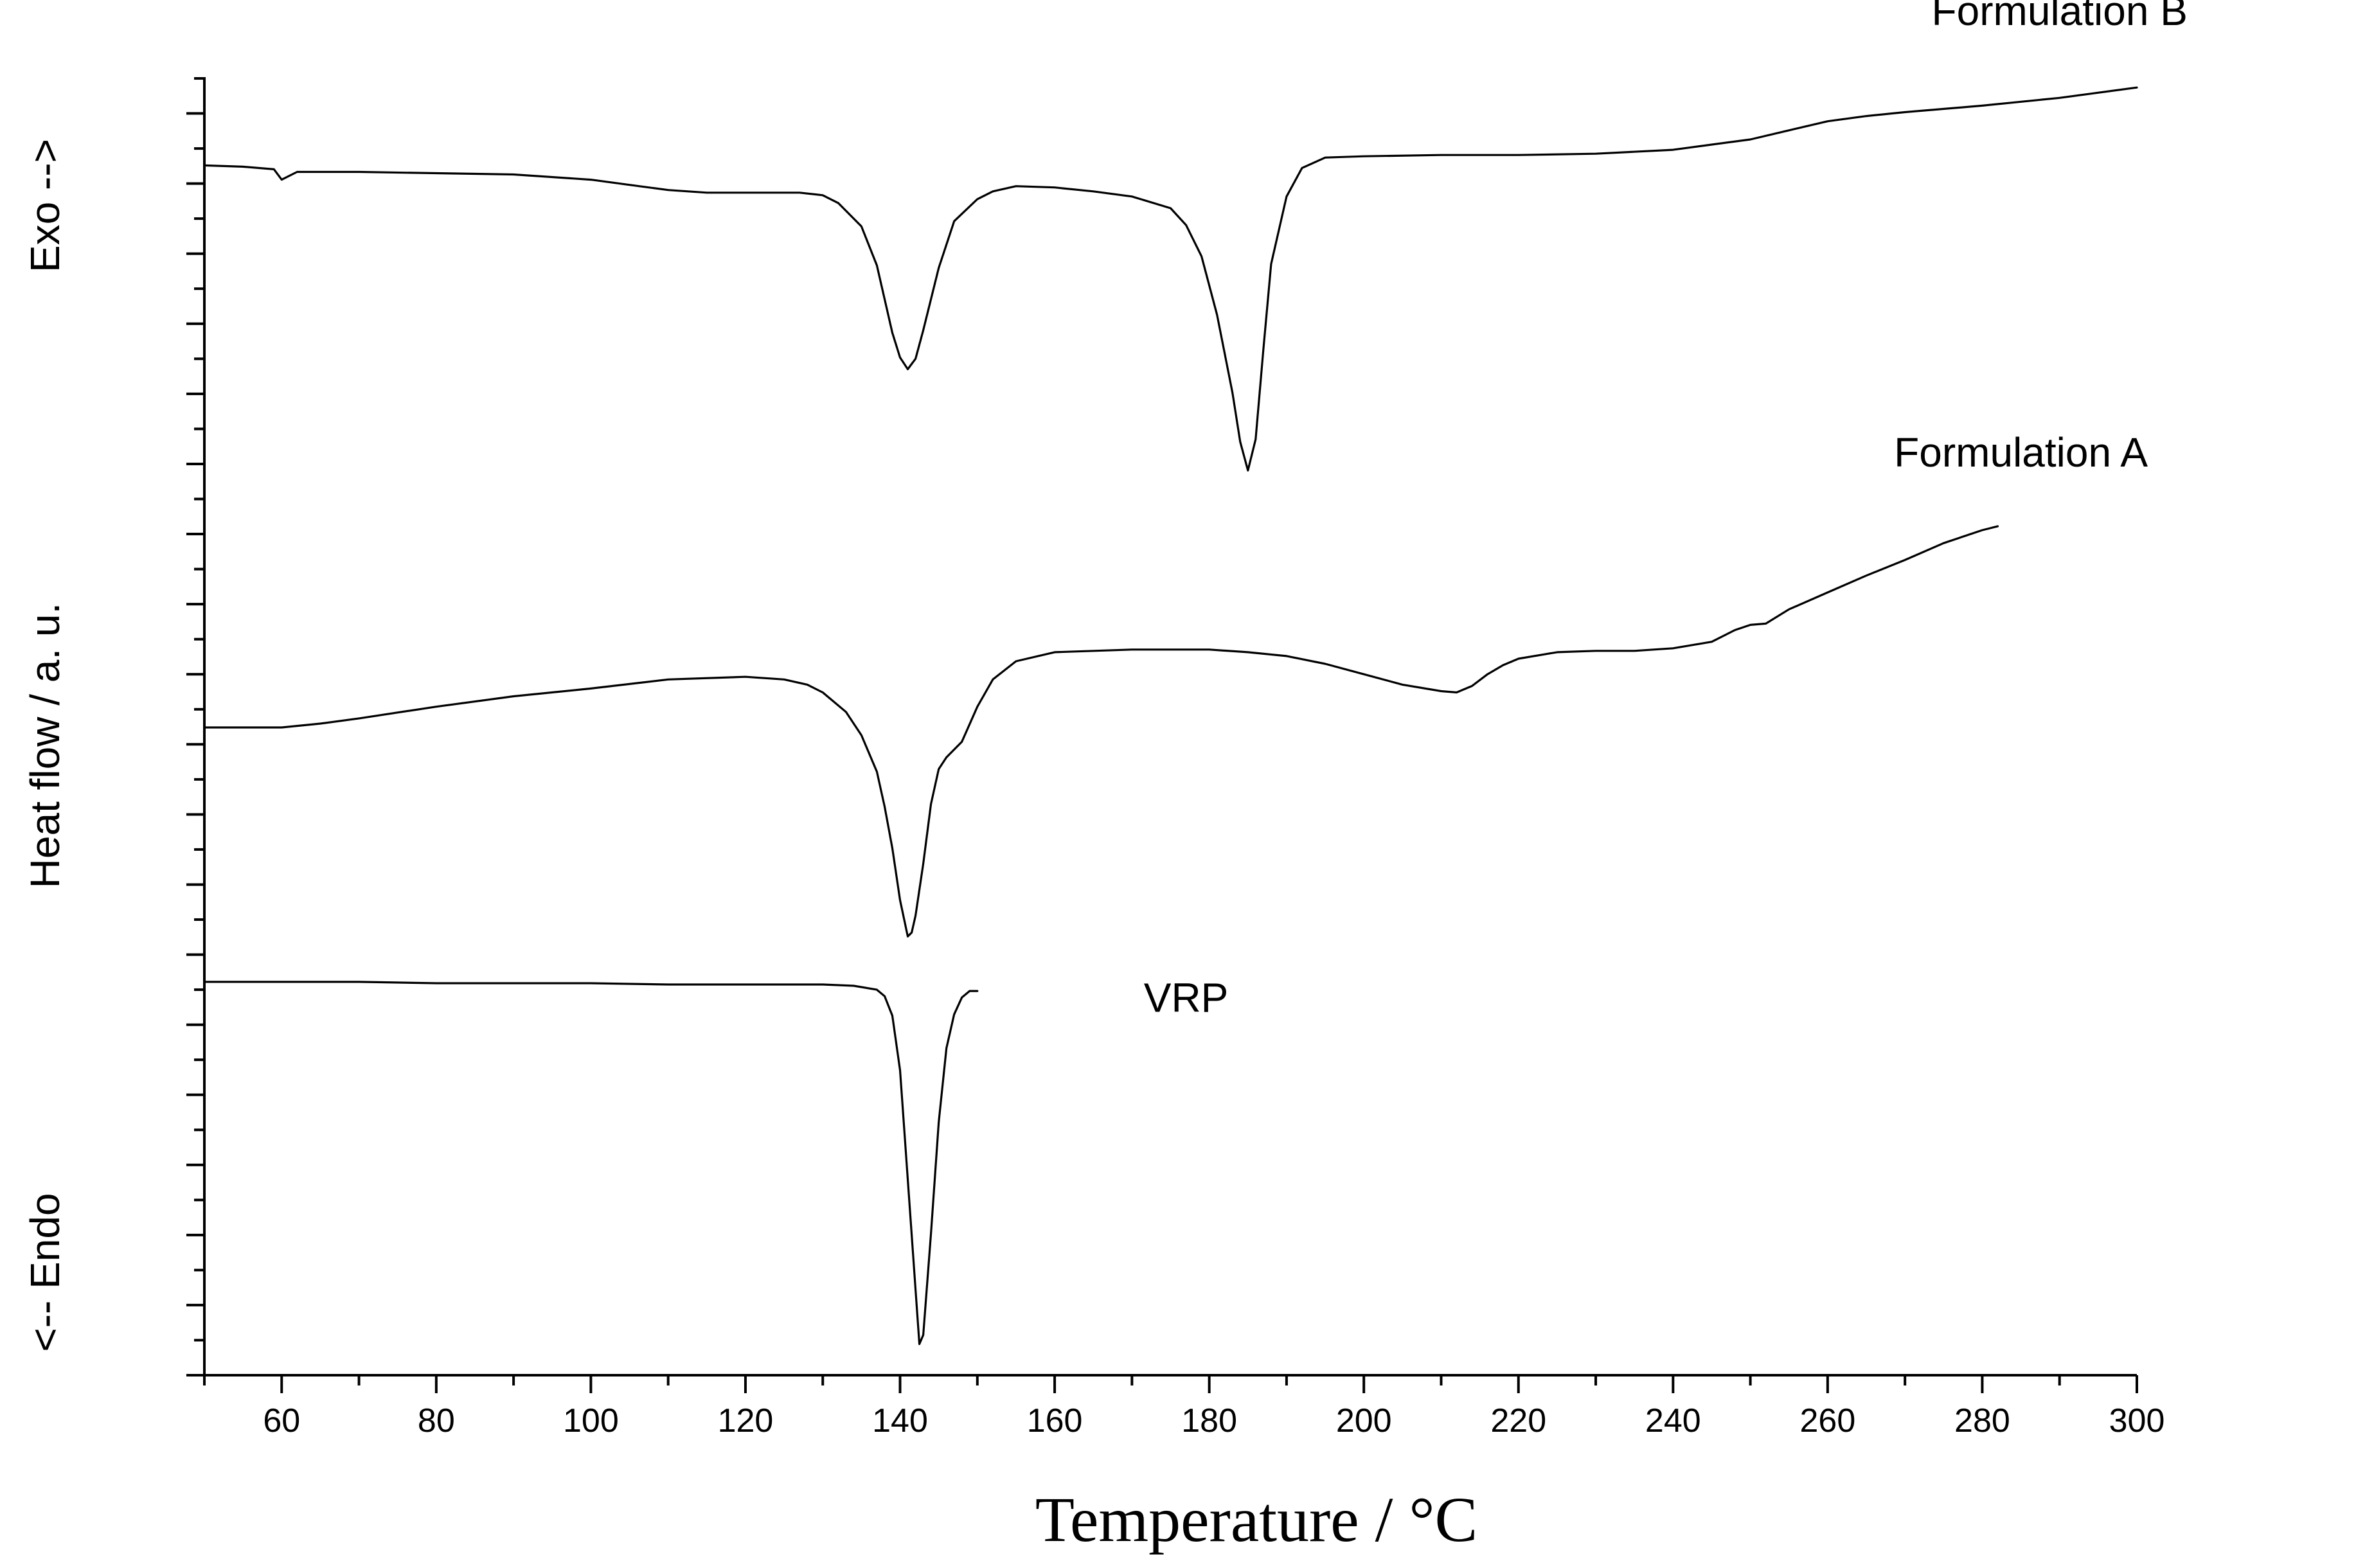  Describe the element at coordinates (591, 1420) in the screenshot. I see `x-tick-label: 100` at that location.